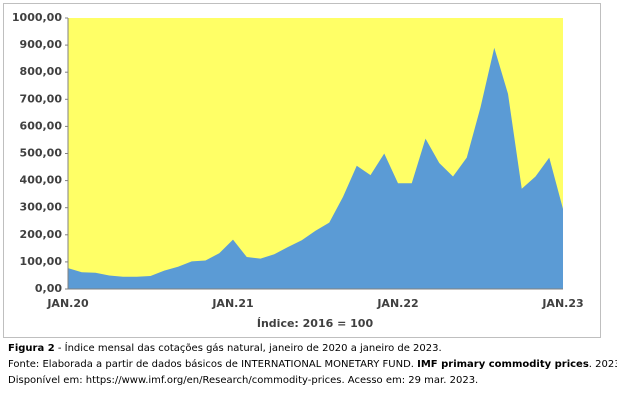  Describe the element at coordinates (41, 207) in the screenshot. I see `y-tick-label: 300,00` at that location.